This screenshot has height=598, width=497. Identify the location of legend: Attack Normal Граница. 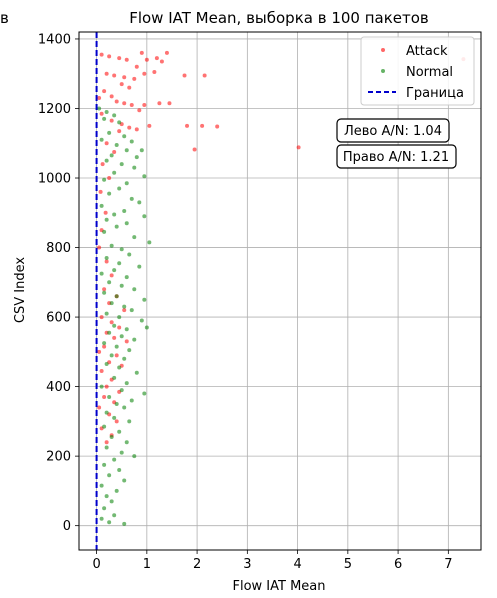
(417, 71).